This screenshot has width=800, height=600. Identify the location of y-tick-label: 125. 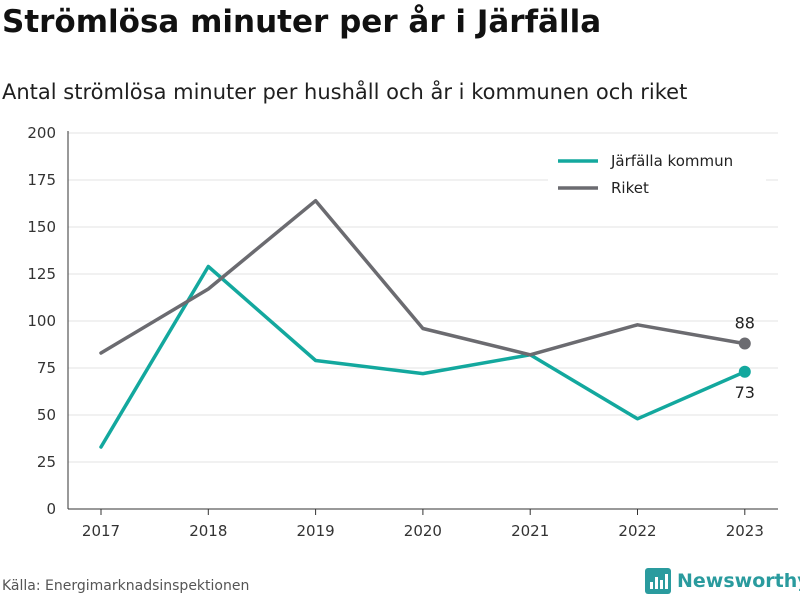
(41, 274).